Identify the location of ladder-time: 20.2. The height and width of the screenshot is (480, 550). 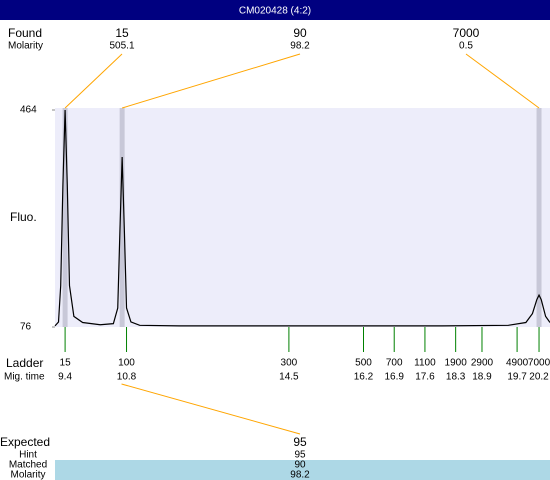
(539, 377).